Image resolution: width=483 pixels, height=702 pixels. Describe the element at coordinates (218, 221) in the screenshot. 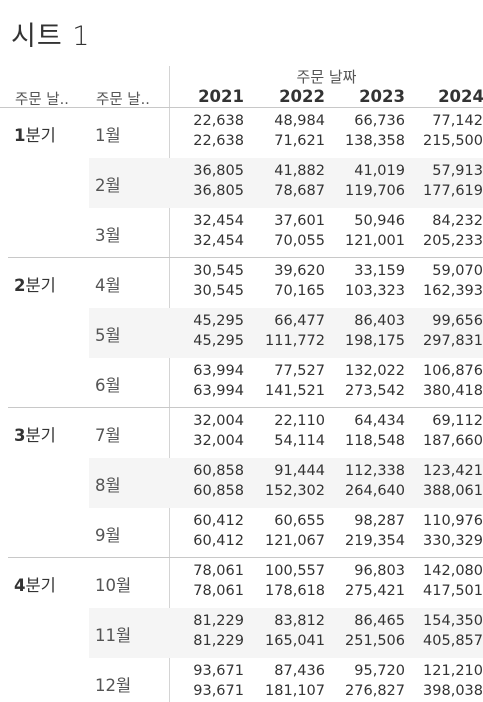

I see `sales-value: 32,454` at that location.